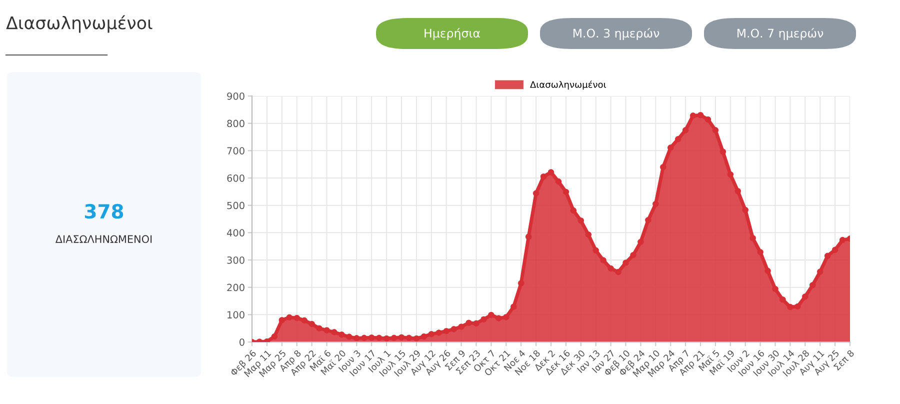 Image resolution: width=900 pixels, height=404 pixels. Describe the element at coordinates (236, 314) in the screenshot. I see `y-tick-label: 100` at that location.